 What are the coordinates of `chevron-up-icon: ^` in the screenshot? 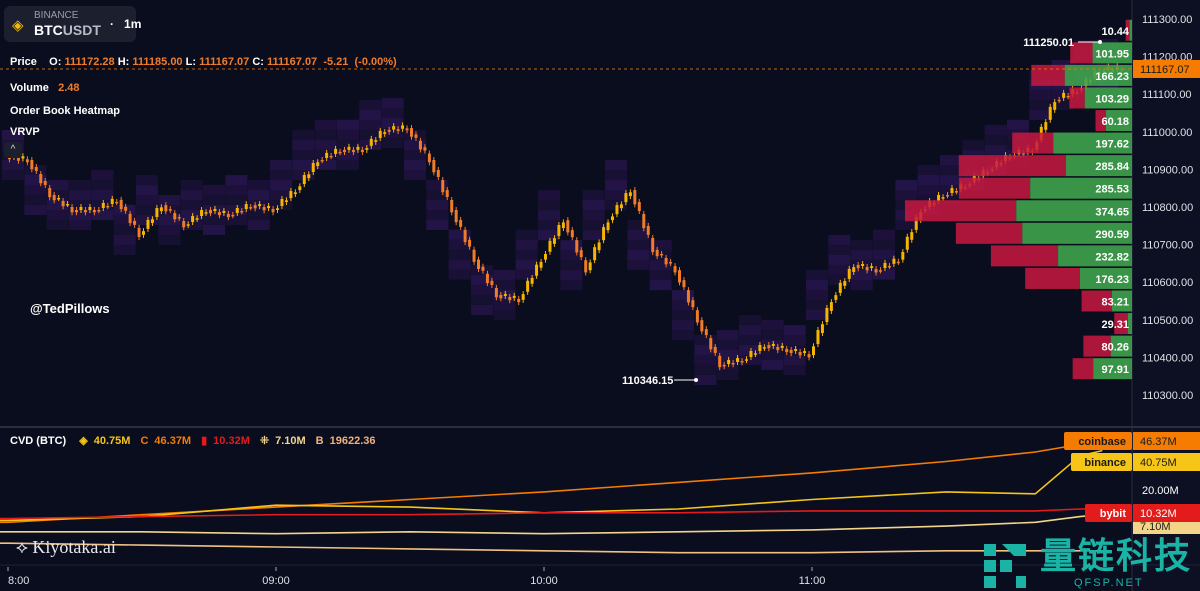 It's located at (13, 150).